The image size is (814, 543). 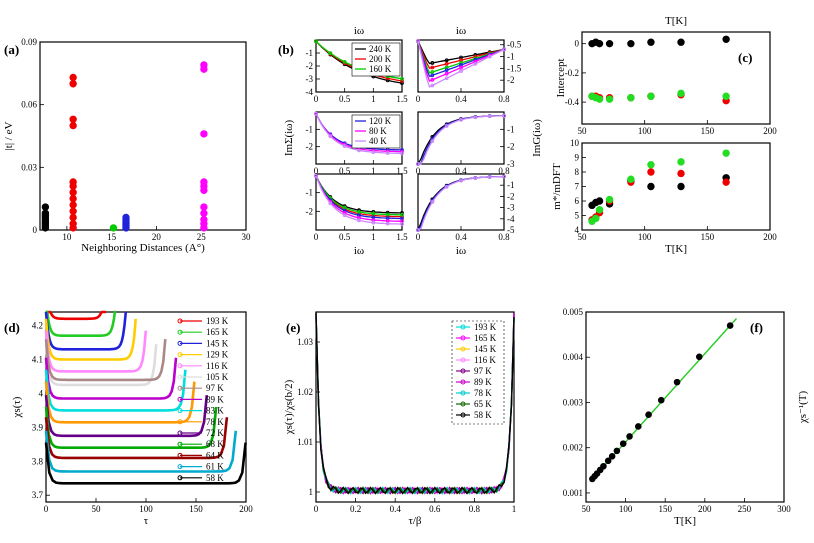 I want to click on panel-d-ytick-label: 4.2, so click(x=37, y=326).